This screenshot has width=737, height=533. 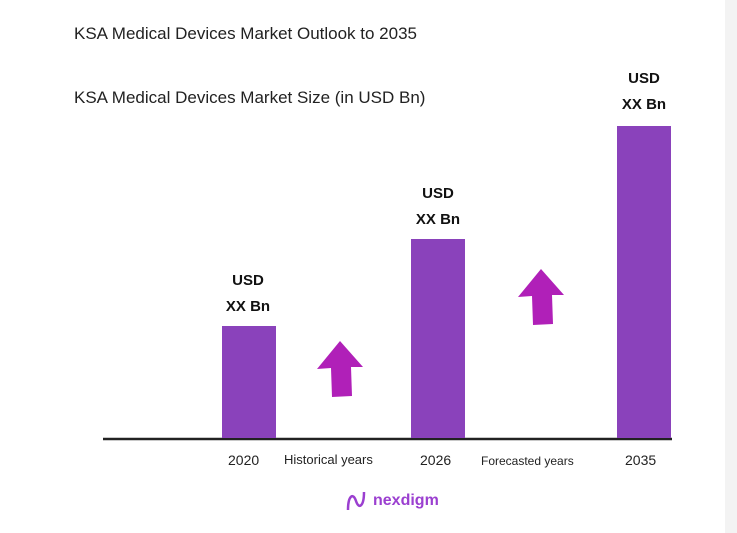 What do you see at coordinates (644, 91) in the screenshot?
I see `data-label-2035: USD XX Bn` at bounding box center [644, 91].